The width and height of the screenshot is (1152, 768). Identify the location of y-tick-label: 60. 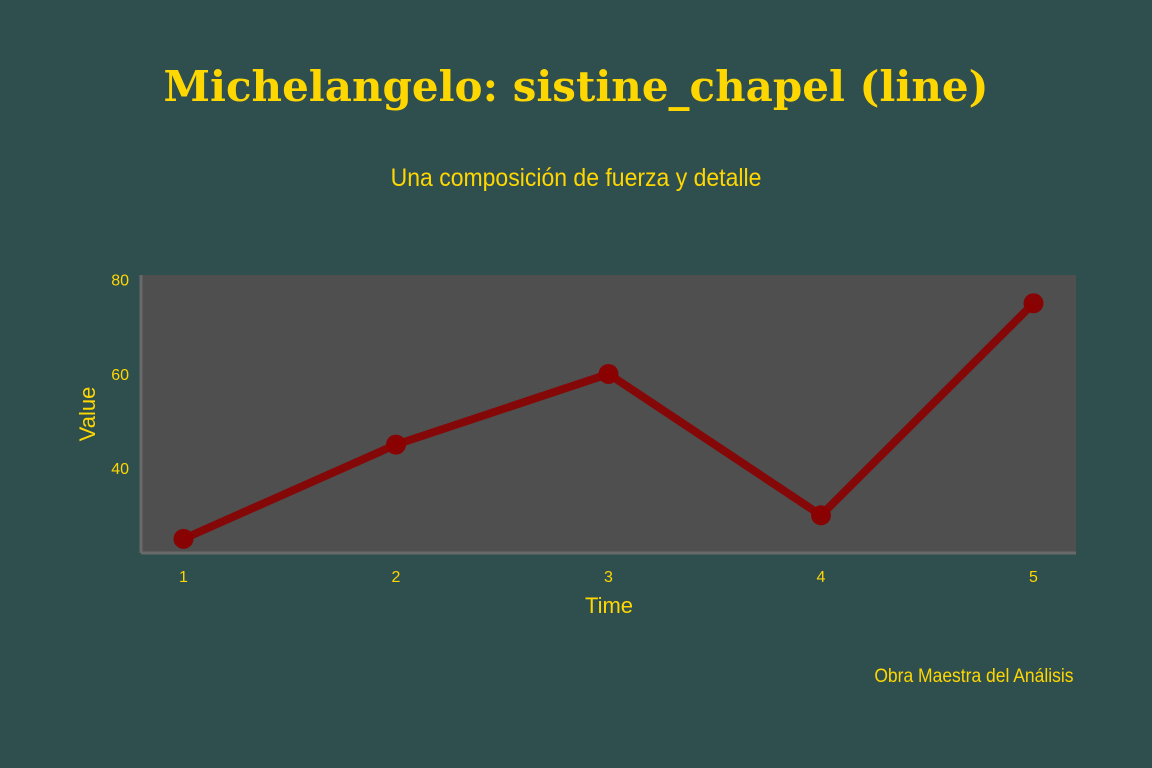
(120, 375).